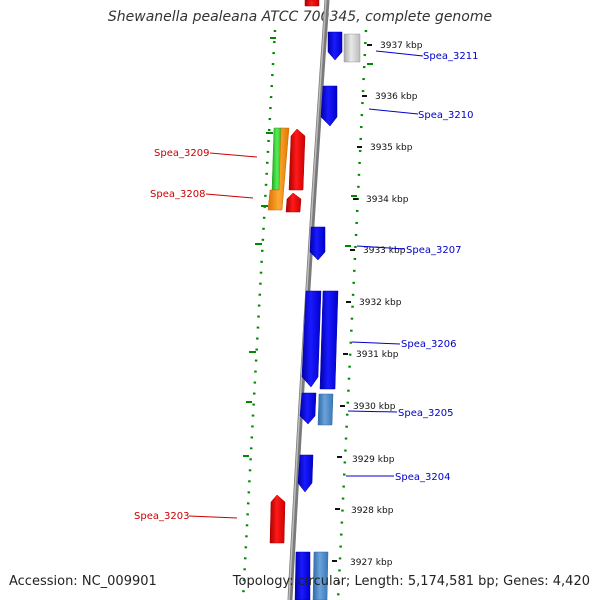 Image resolution: width=600 pixels, height=600 pixels. What do you see at coordinates (387, 200) in the screenshot?
I see `scale-tick-label: 3934 kbp` at bounding box center [387, 200].